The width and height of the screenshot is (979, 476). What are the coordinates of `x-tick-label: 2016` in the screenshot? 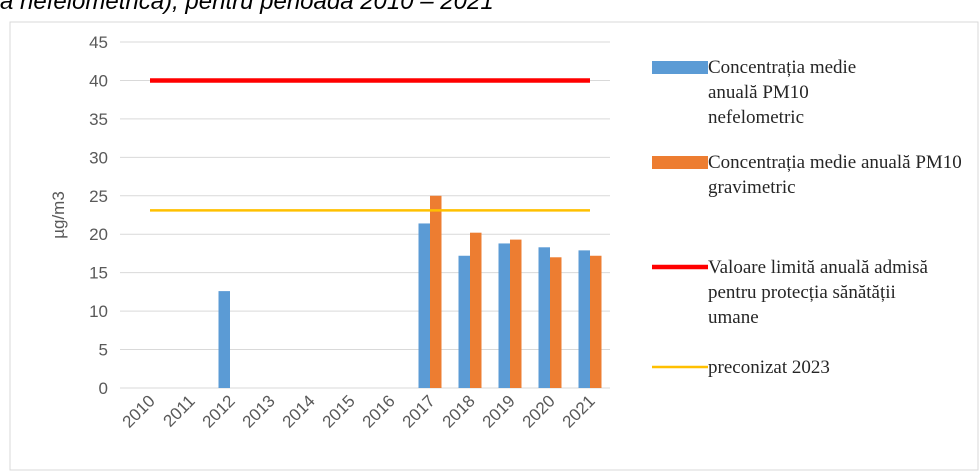 It's located at (379, 411).